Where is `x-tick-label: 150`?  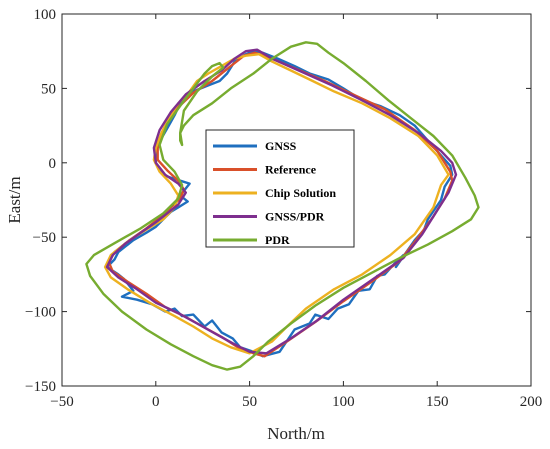
x-tick-label: 150 is located at coordinates (437, 402).